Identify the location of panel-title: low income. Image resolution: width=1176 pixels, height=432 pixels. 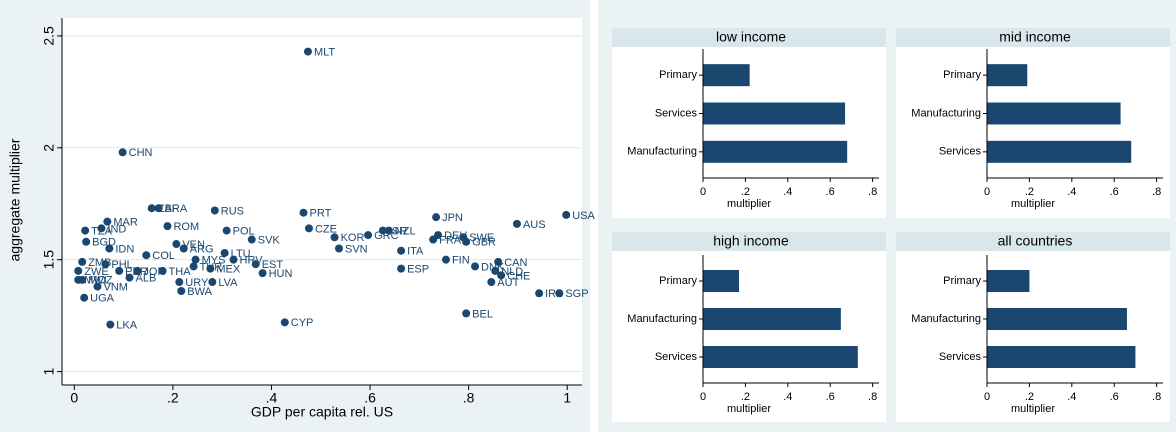
(751, 37).